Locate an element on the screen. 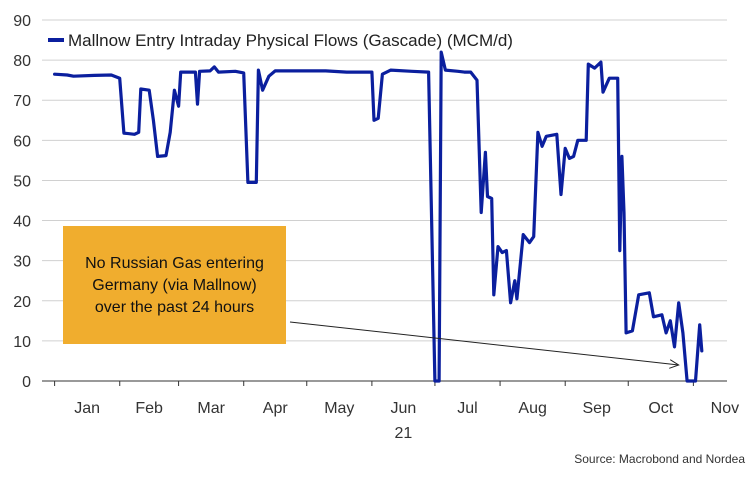  x-tick-label: Oct is located at coordinates (660, 408).